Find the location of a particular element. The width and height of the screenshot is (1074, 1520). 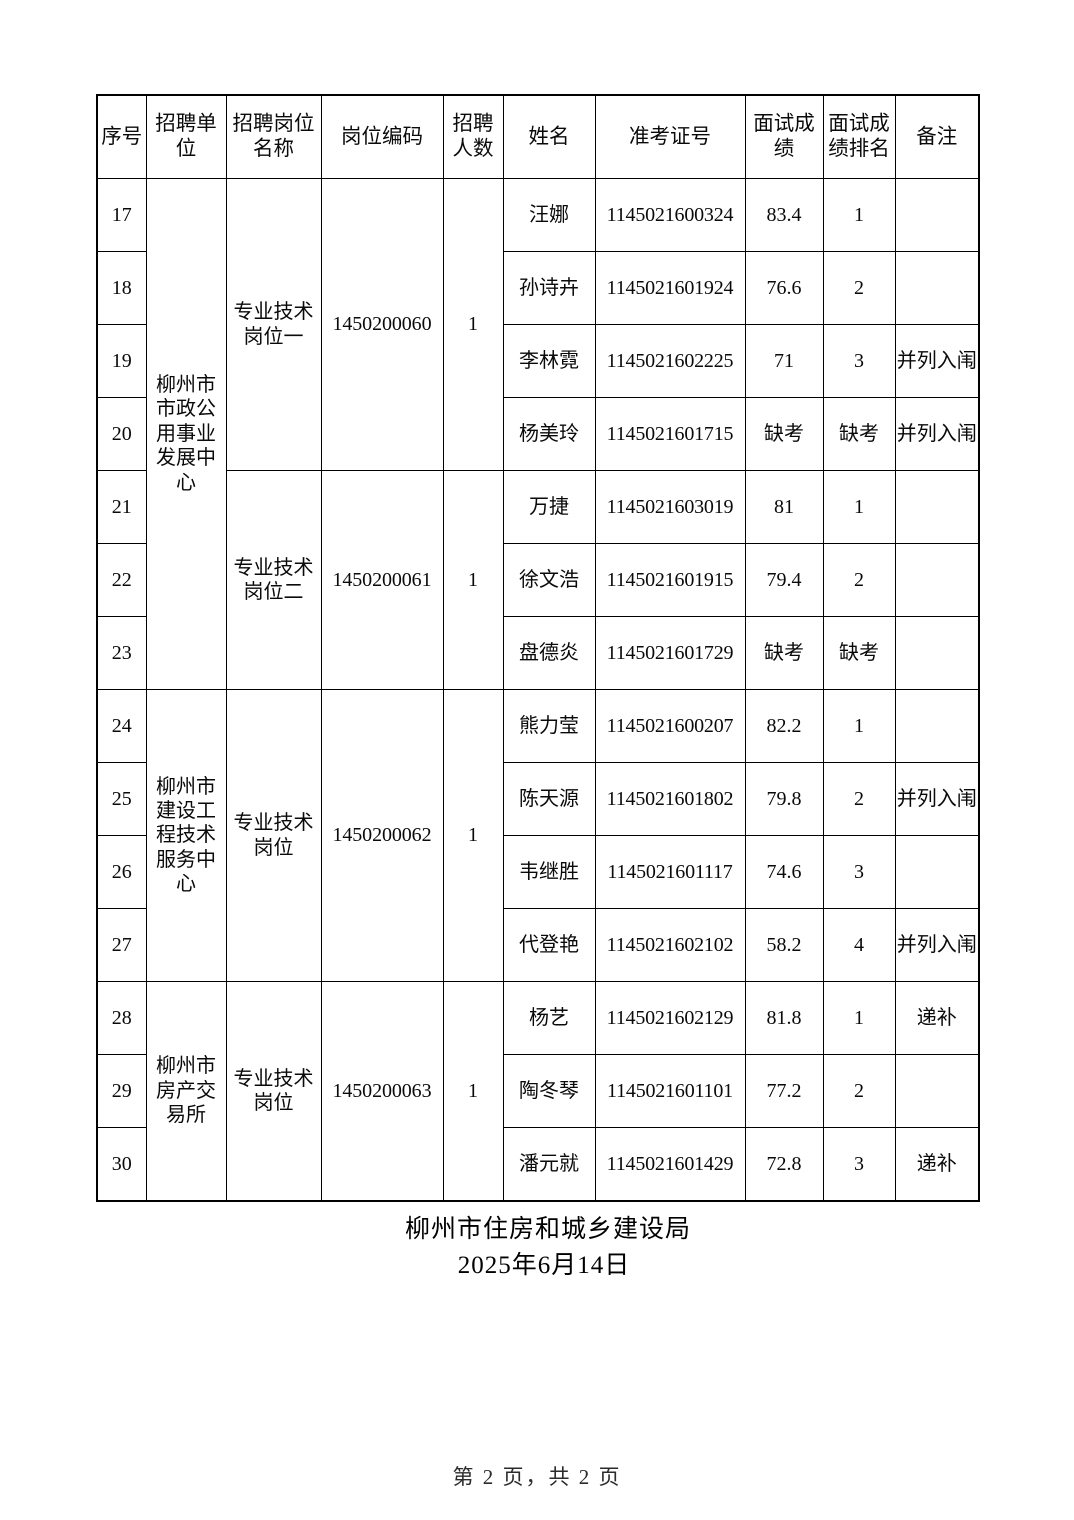

cell-ticket: 1145021601117 is located at coordinates (670, 872).